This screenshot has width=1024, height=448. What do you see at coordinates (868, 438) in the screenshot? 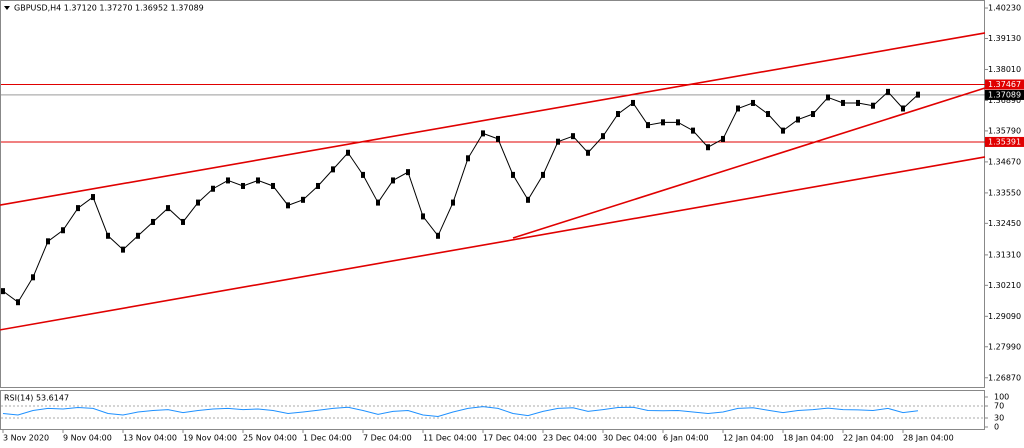
I see `x-tick-label: 22 Jan 04:00` at bounding box center [868, 438].